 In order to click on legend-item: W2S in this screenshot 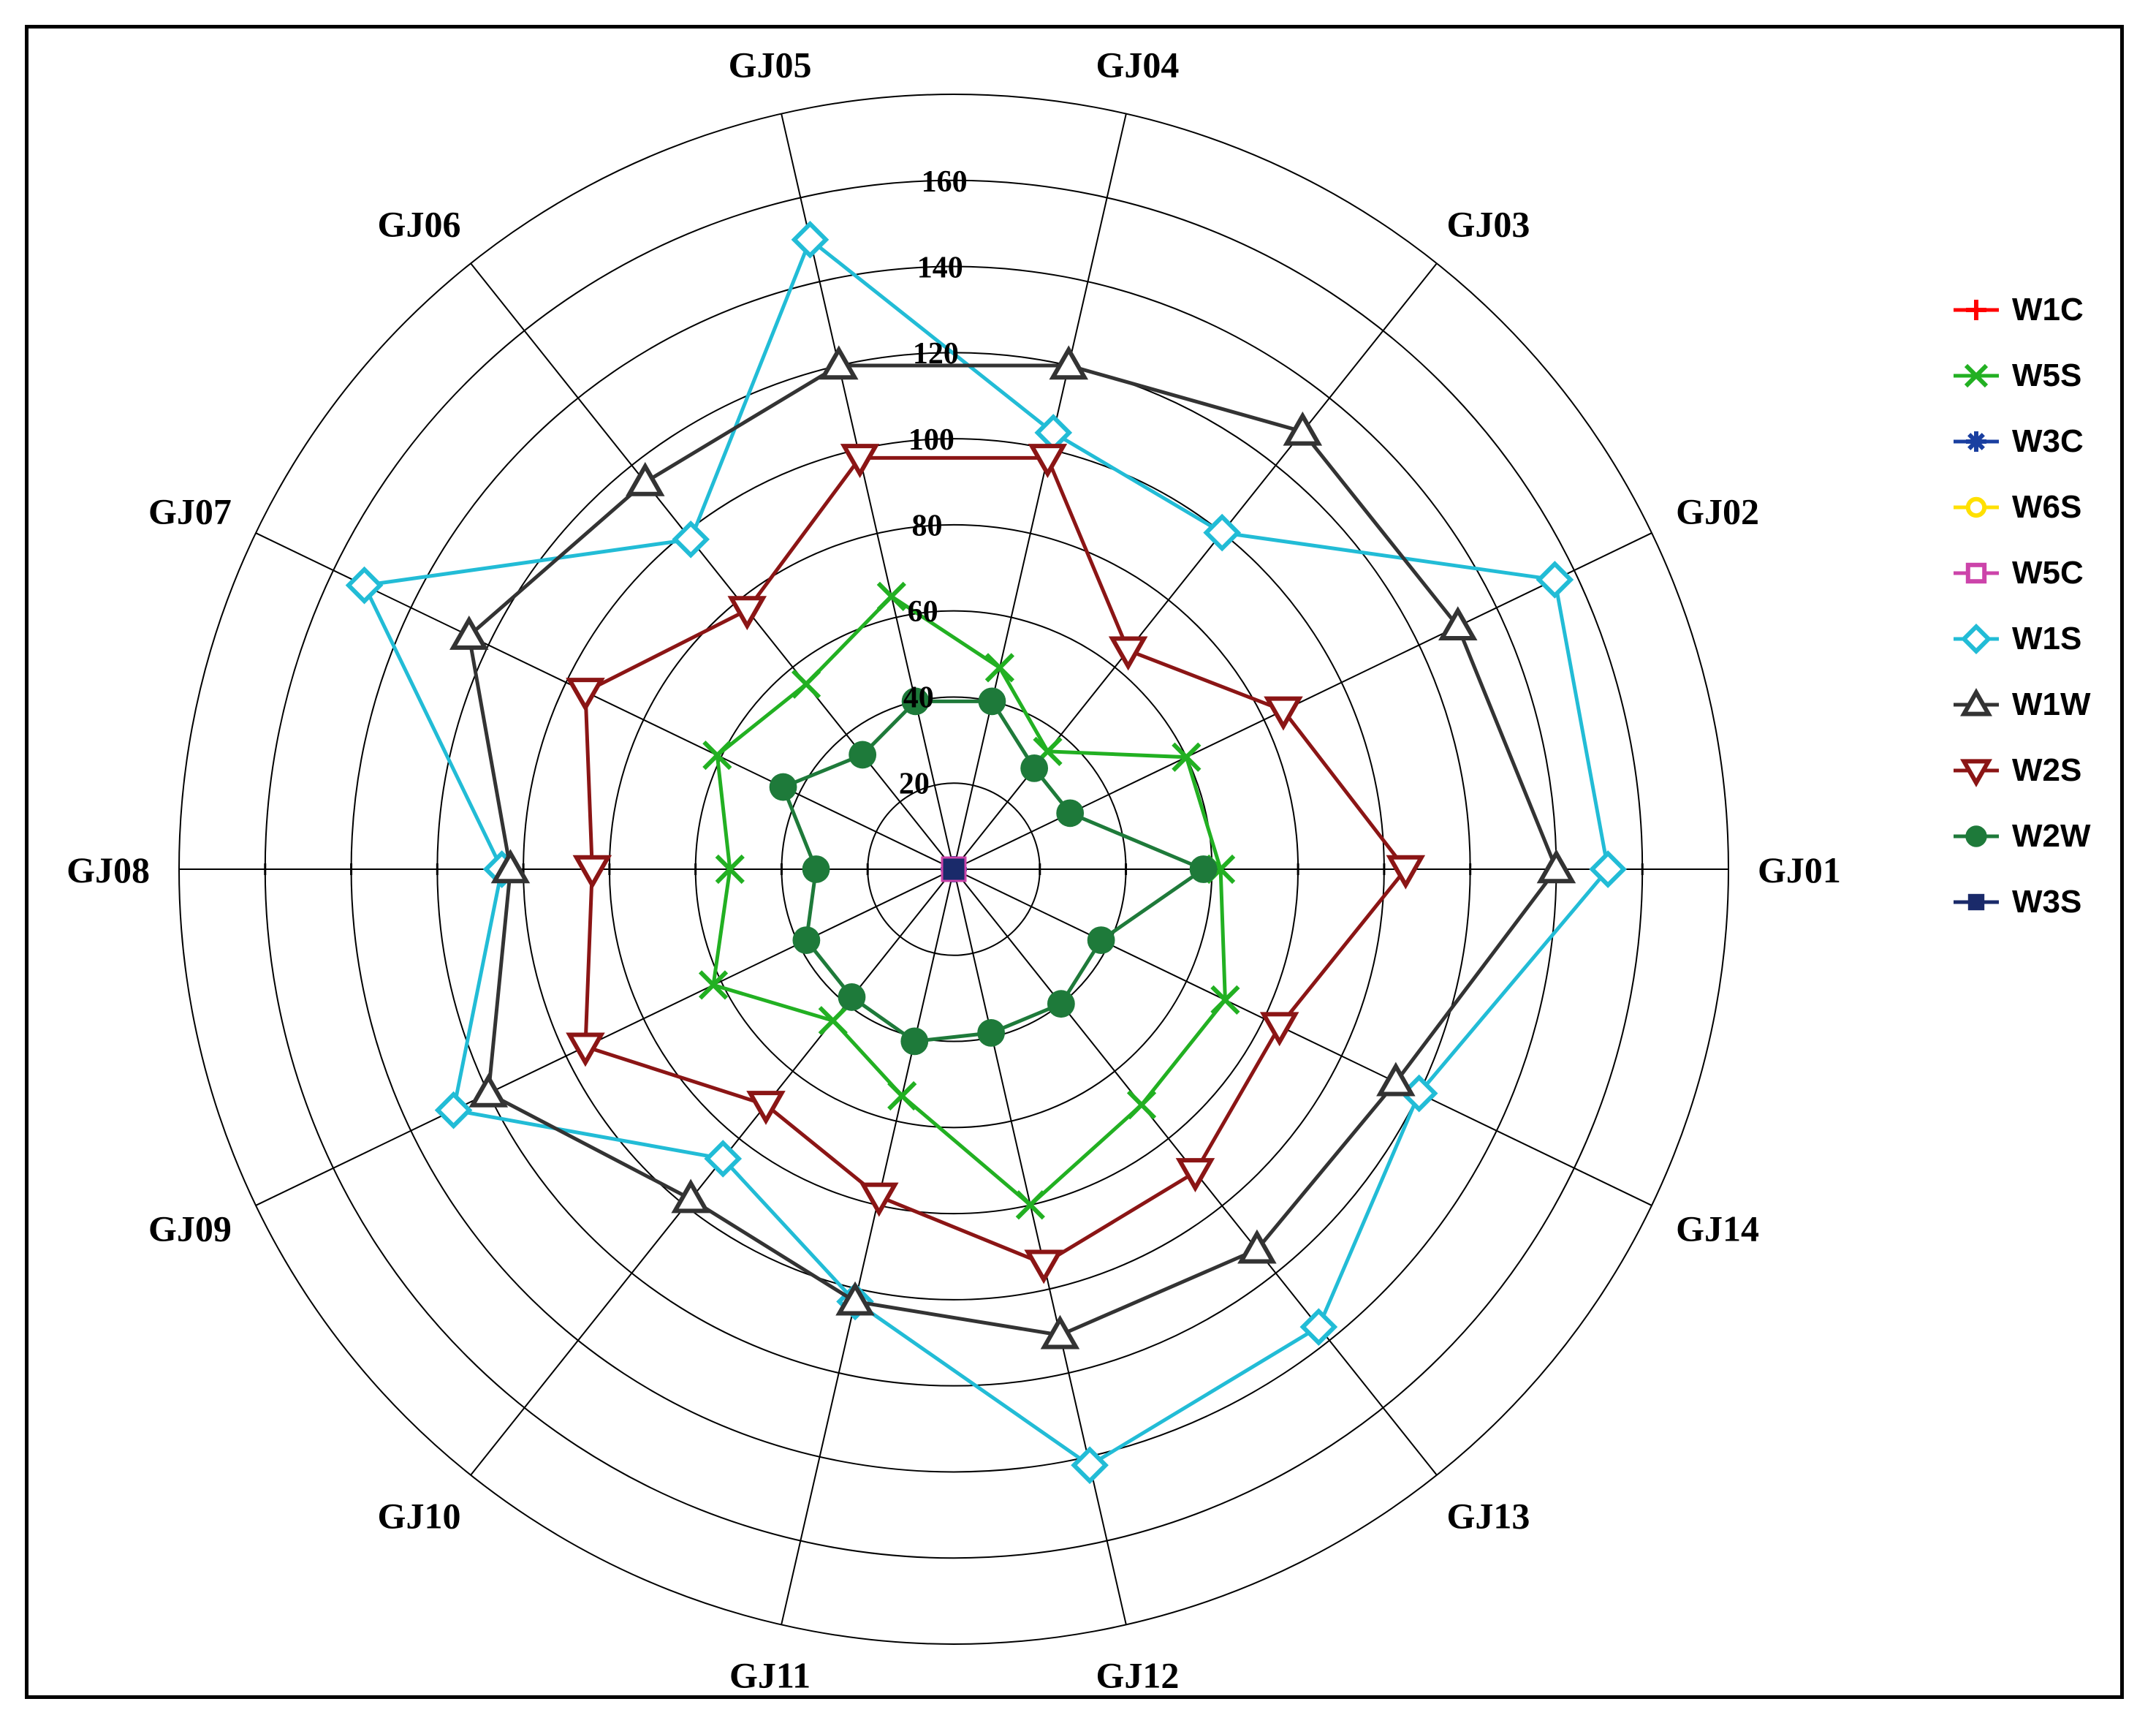, I will do `click(2021, 771)`.